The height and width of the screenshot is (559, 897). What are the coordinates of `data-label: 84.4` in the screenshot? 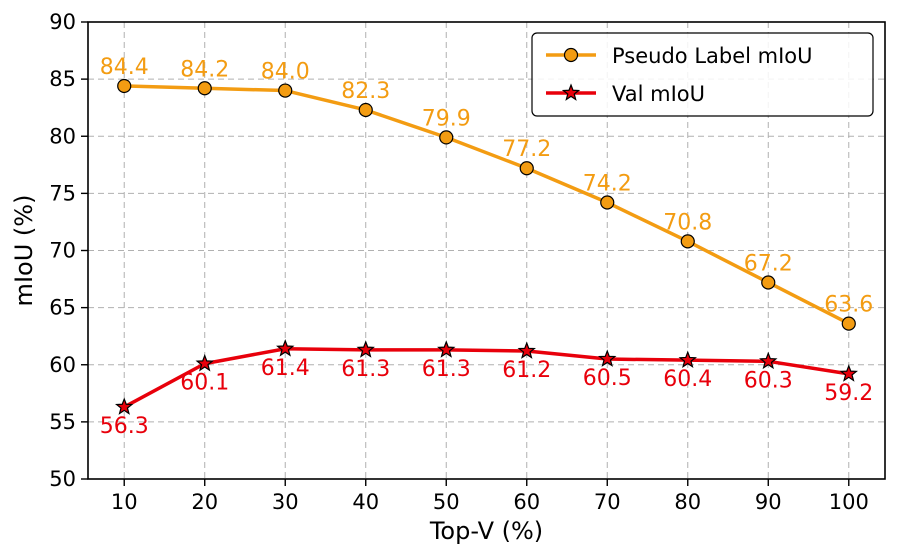 It's located at (124, 67).